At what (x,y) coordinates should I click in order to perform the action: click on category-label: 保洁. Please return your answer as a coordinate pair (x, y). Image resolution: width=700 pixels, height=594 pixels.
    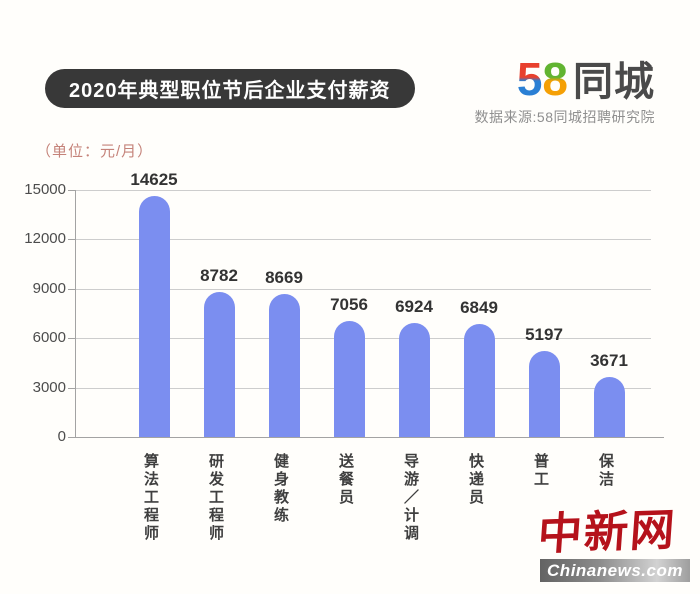
    Looking at the image, I should click on (605, 471).